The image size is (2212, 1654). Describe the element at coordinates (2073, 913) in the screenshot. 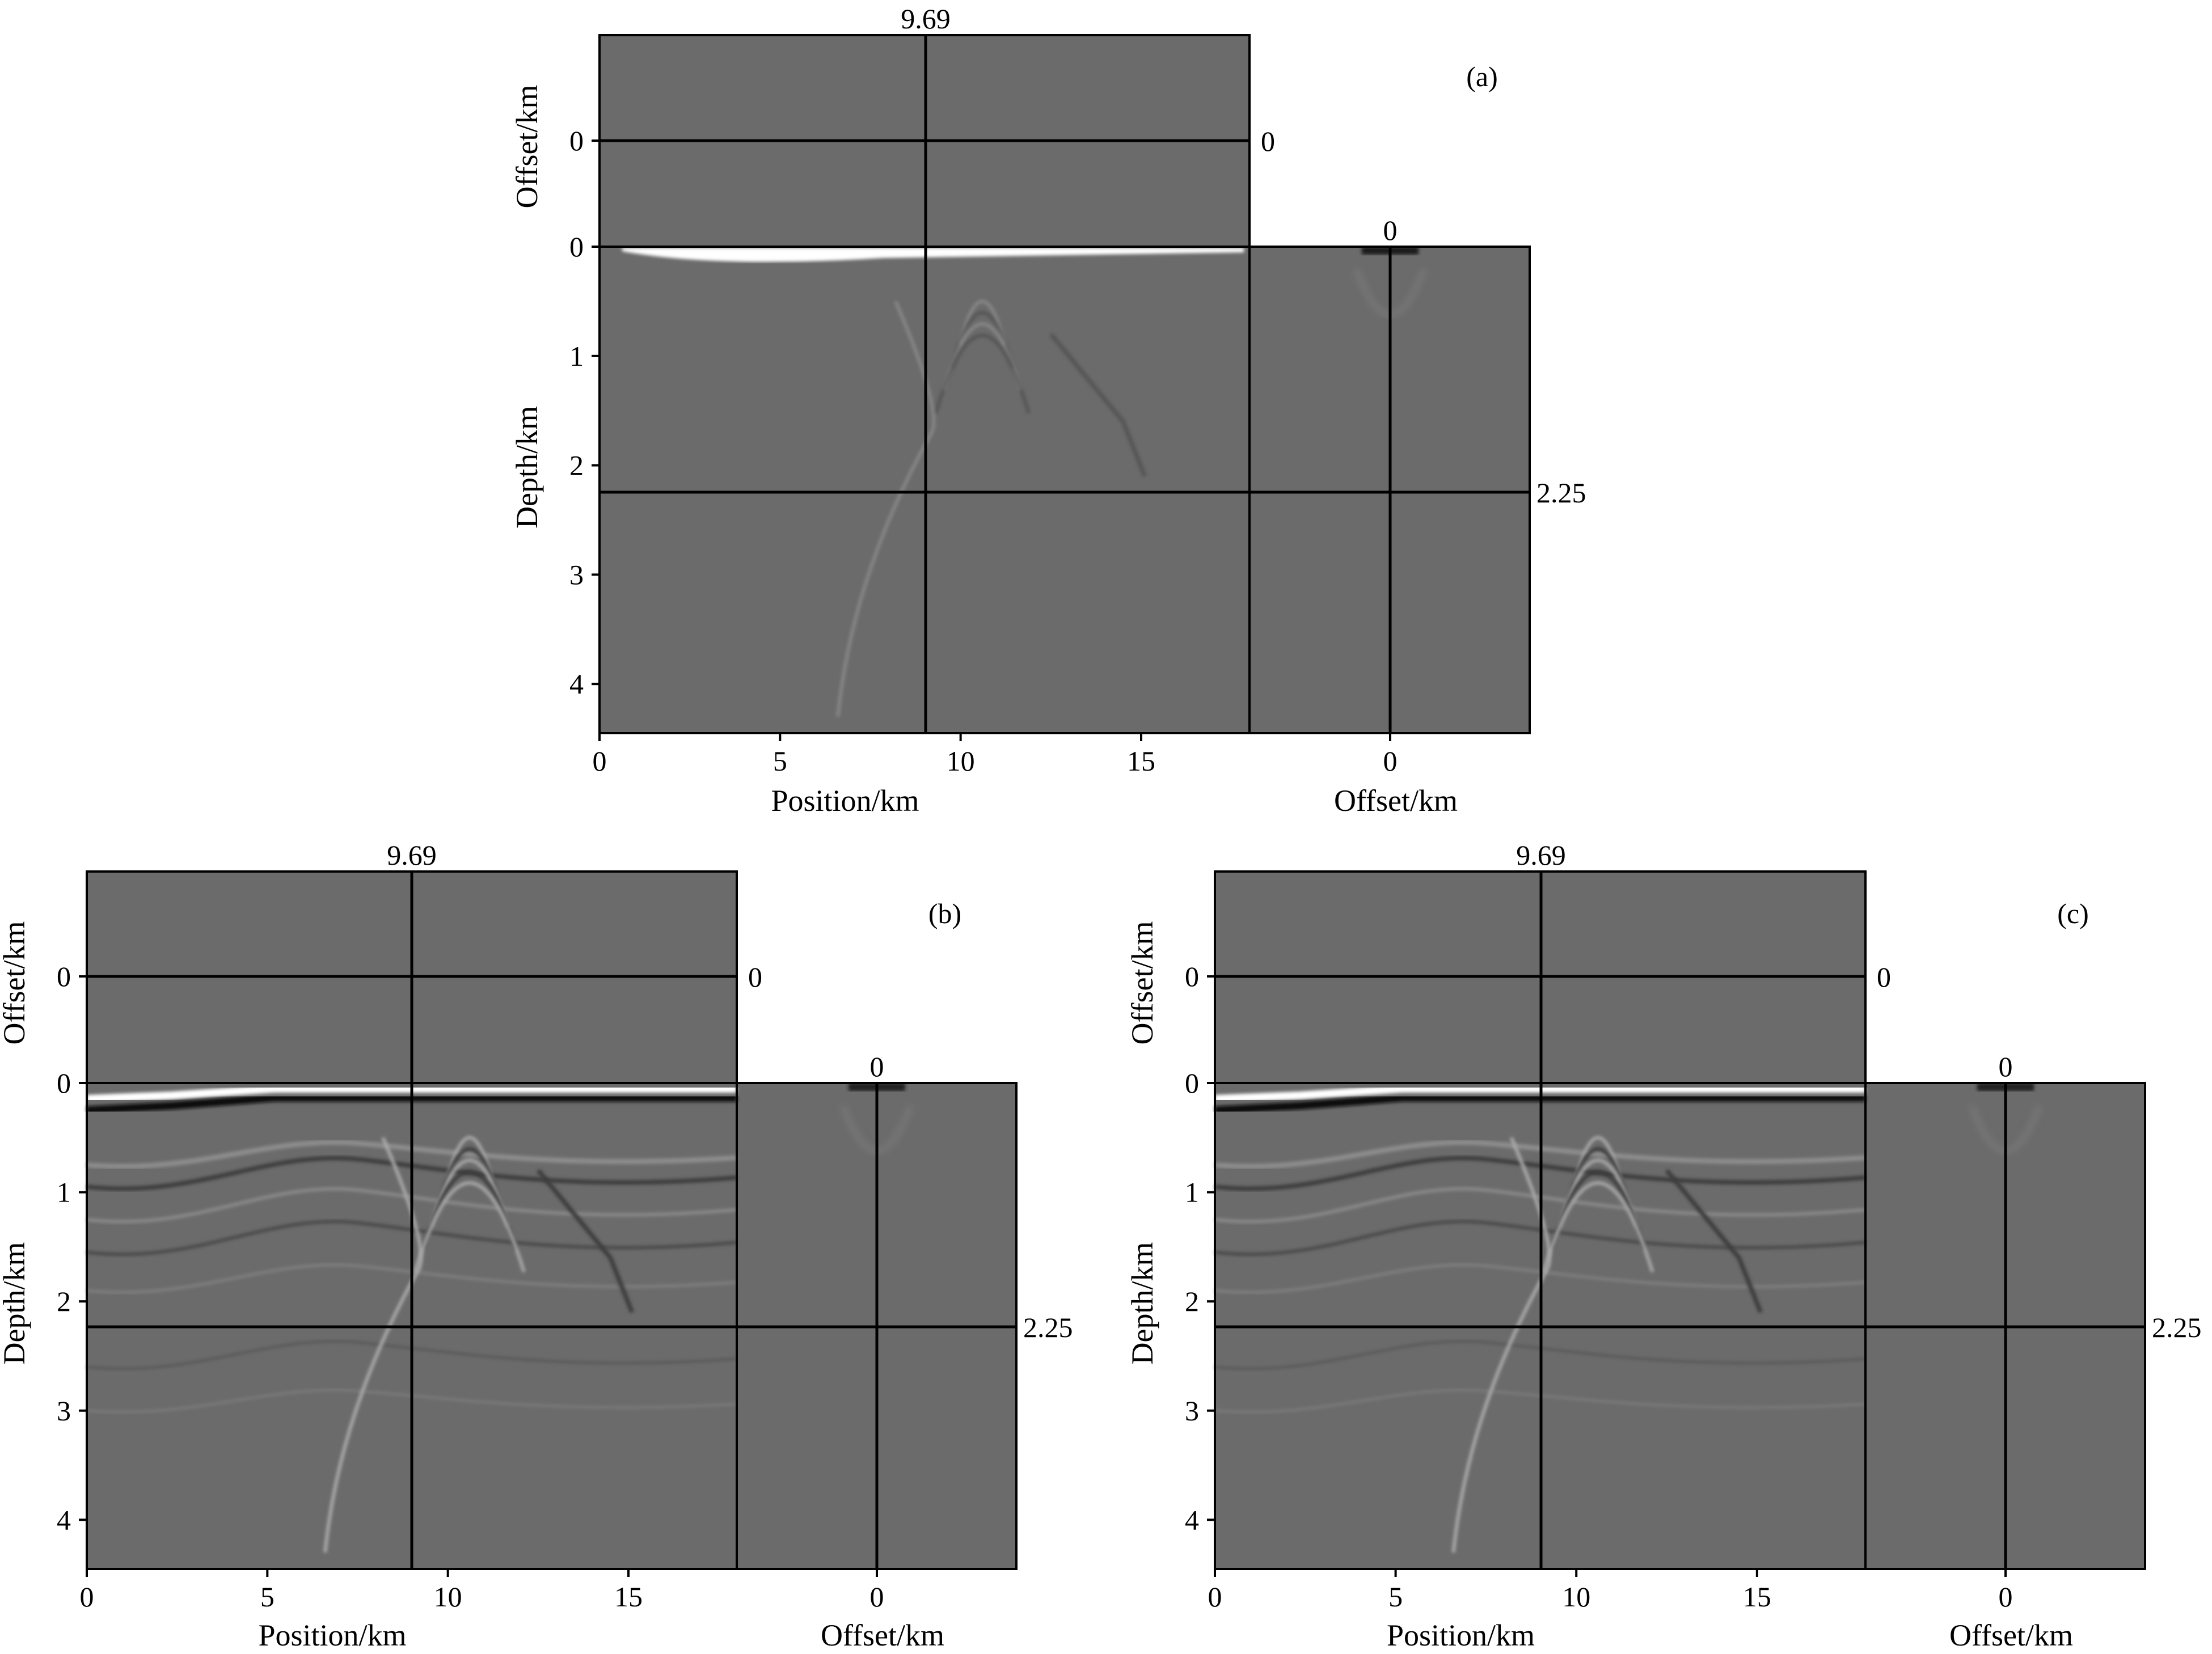

I see `panel-label: (c)` at that location.